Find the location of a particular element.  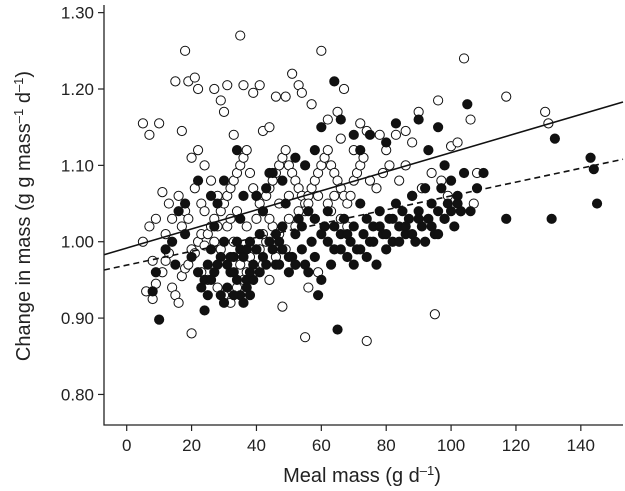

y-tick-label: 1.10 is located at coordinates (77, 165).